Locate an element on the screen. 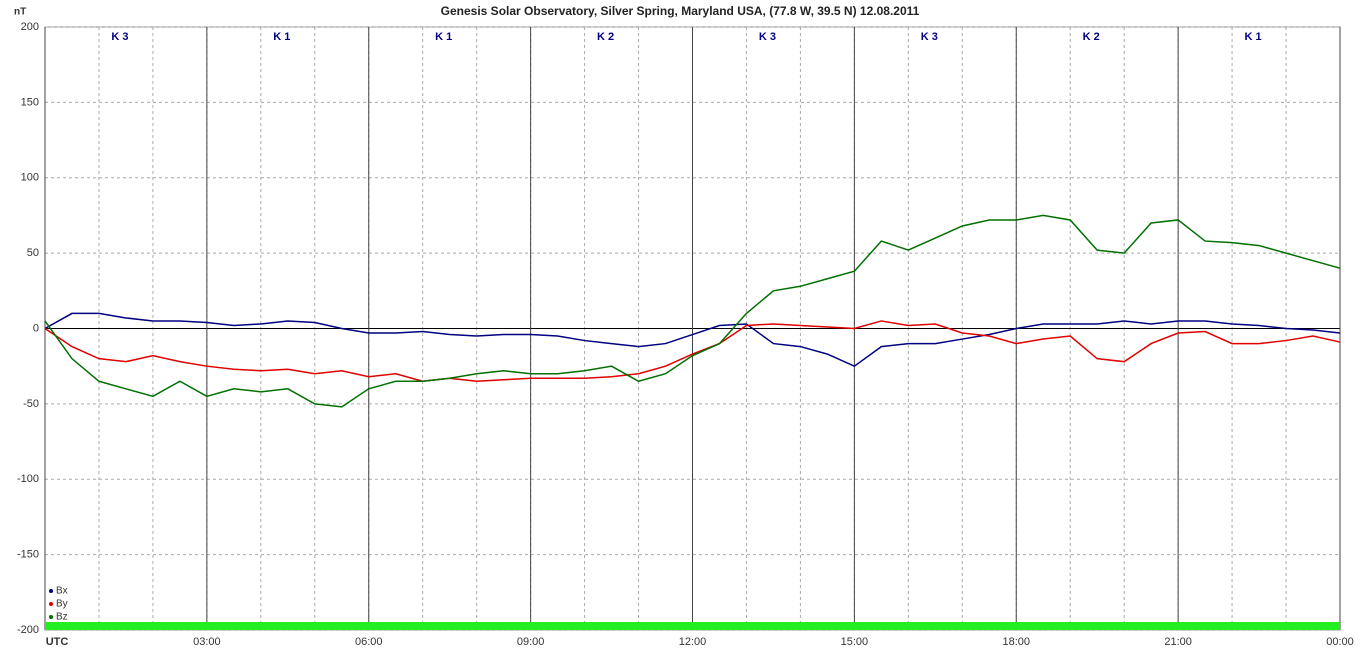  legend-label: Bx is located at coordinates (62, 591).